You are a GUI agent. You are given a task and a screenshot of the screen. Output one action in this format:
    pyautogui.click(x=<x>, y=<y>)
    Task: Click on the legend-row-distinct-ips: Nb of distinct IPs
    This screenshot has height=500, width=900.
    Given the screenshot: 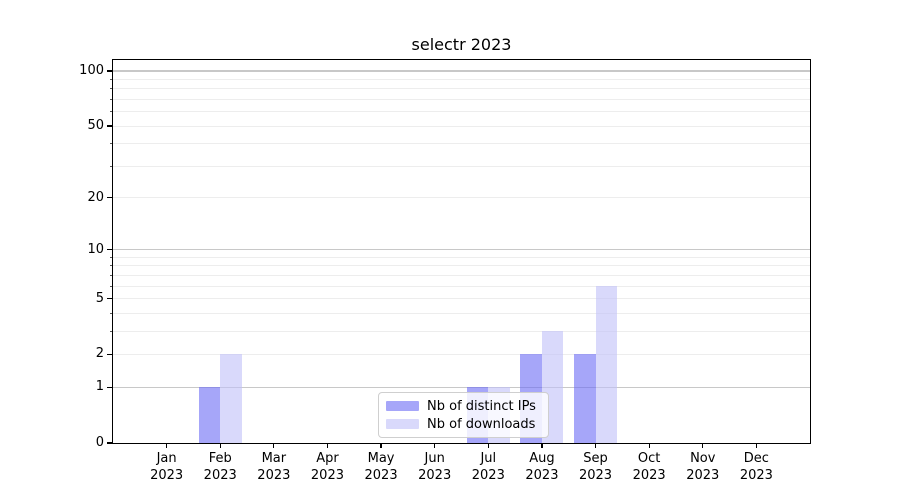 What is the action you would take?
    pyautogui.click(x=463, y=406)
    